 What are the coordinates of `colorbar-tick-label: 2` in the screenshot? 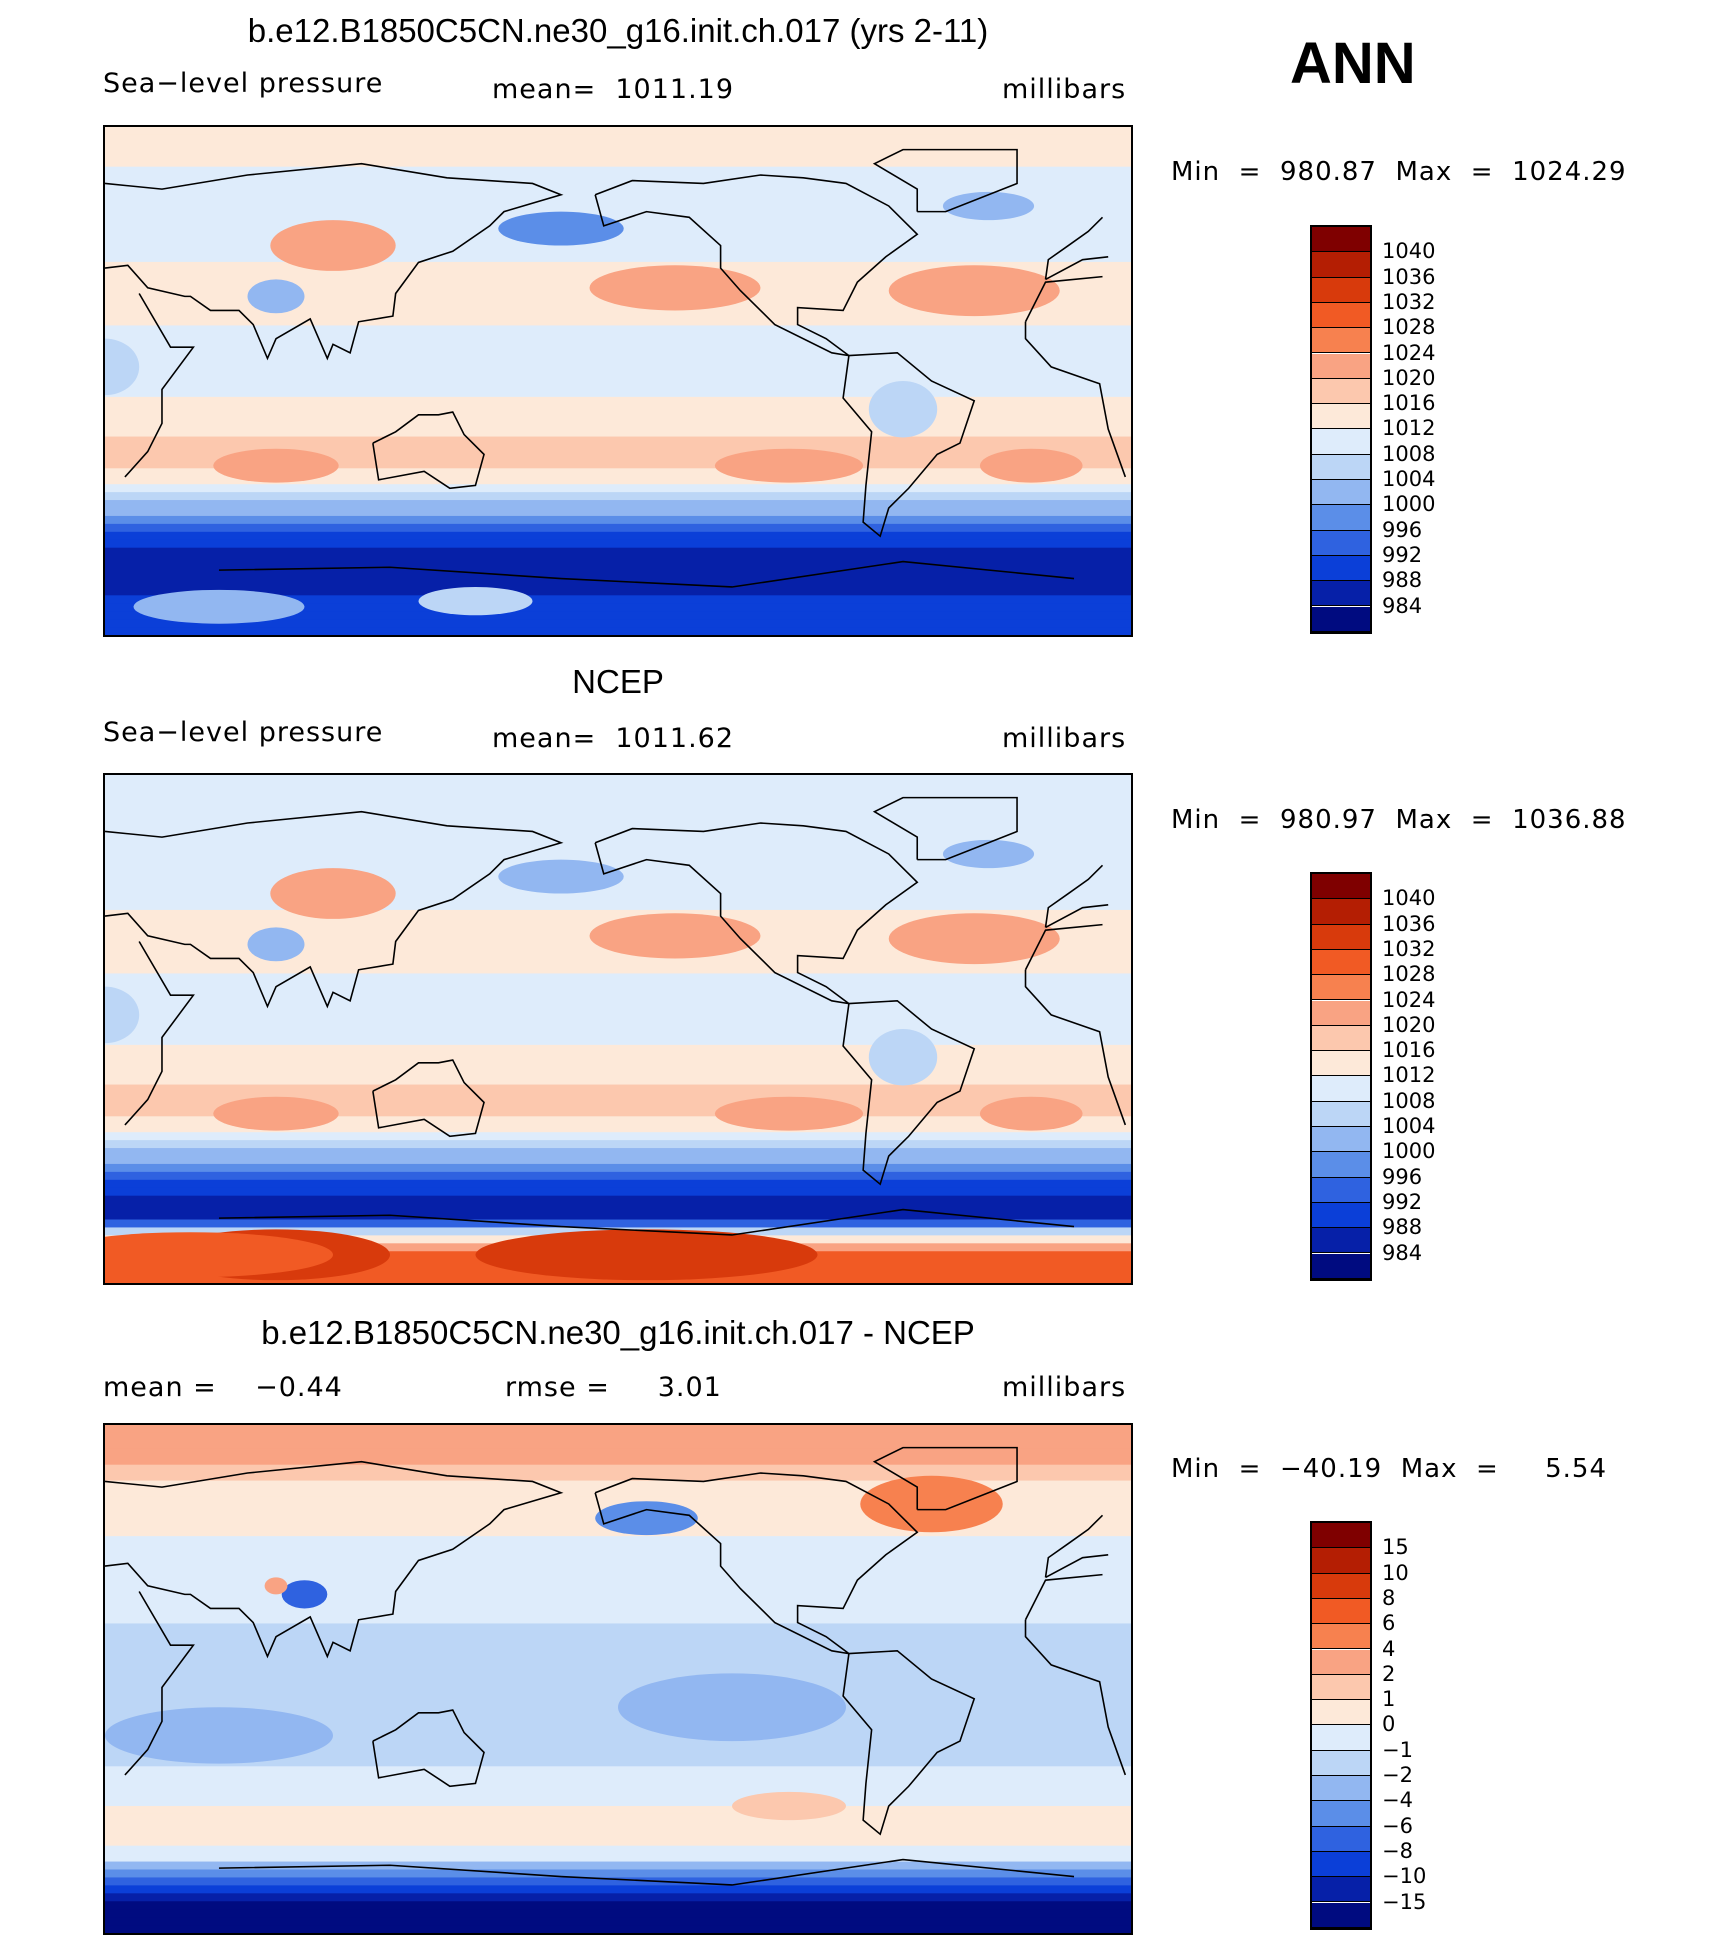 It's located at (1389, 1673).